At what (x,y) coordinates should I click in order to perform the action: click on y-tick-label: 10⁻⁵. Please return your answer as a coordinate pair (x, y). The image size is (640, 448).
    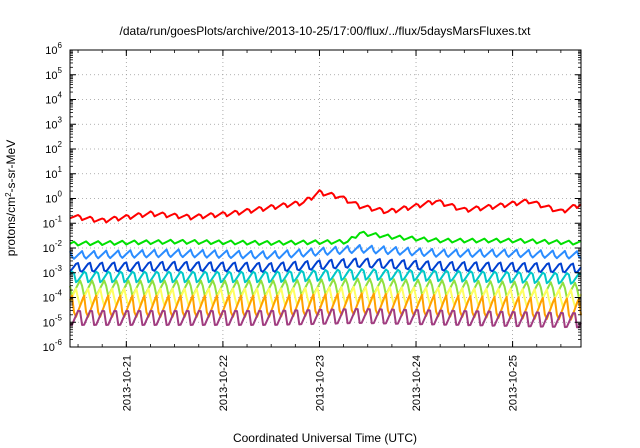
    Looking at the image, I should click on (53, 321).